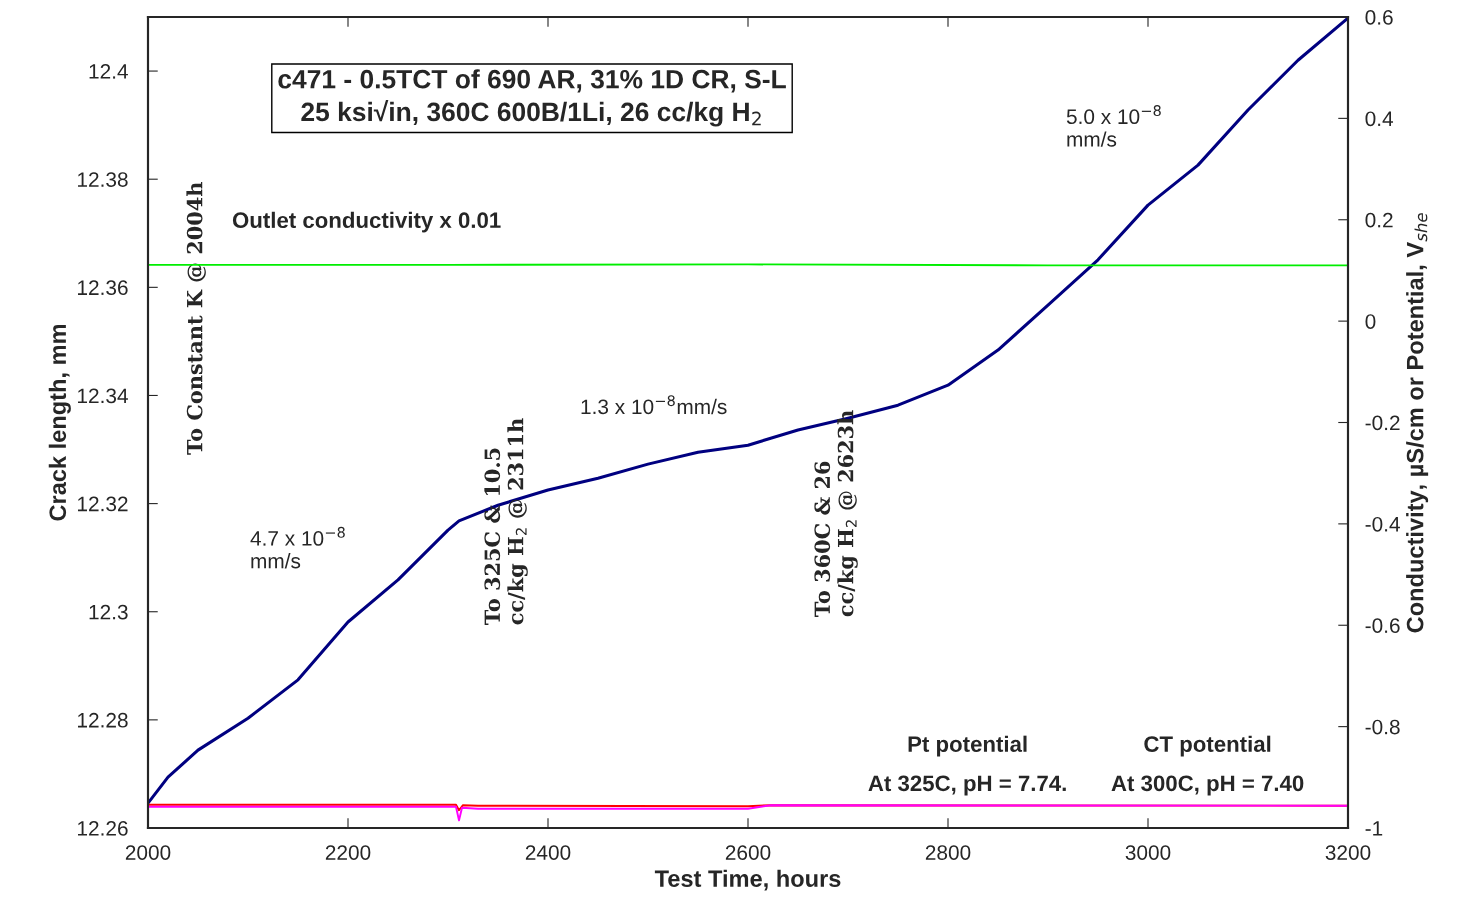 The width and height of the screenshot is (1466, 924). Describe the element at coordinates (103, 720) in the screenshot. I see `y-tick-label: 12.28` at that location.